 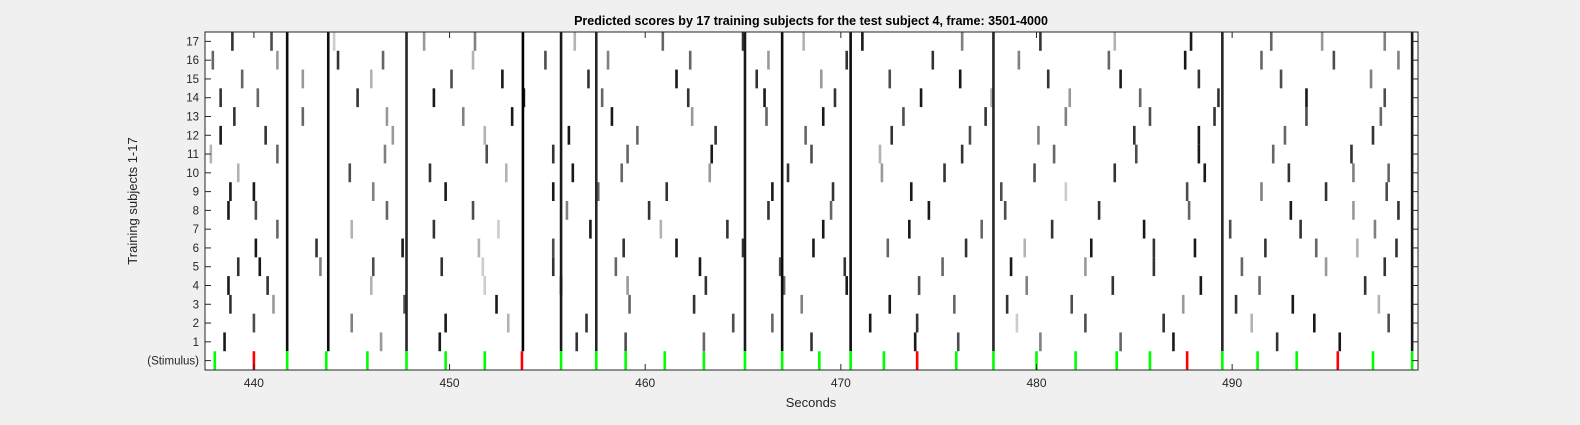 What do you see at coordinates (196, 211) in the screenshot?
I see `y-tick-label: 8` at bounding box center [196, 211].